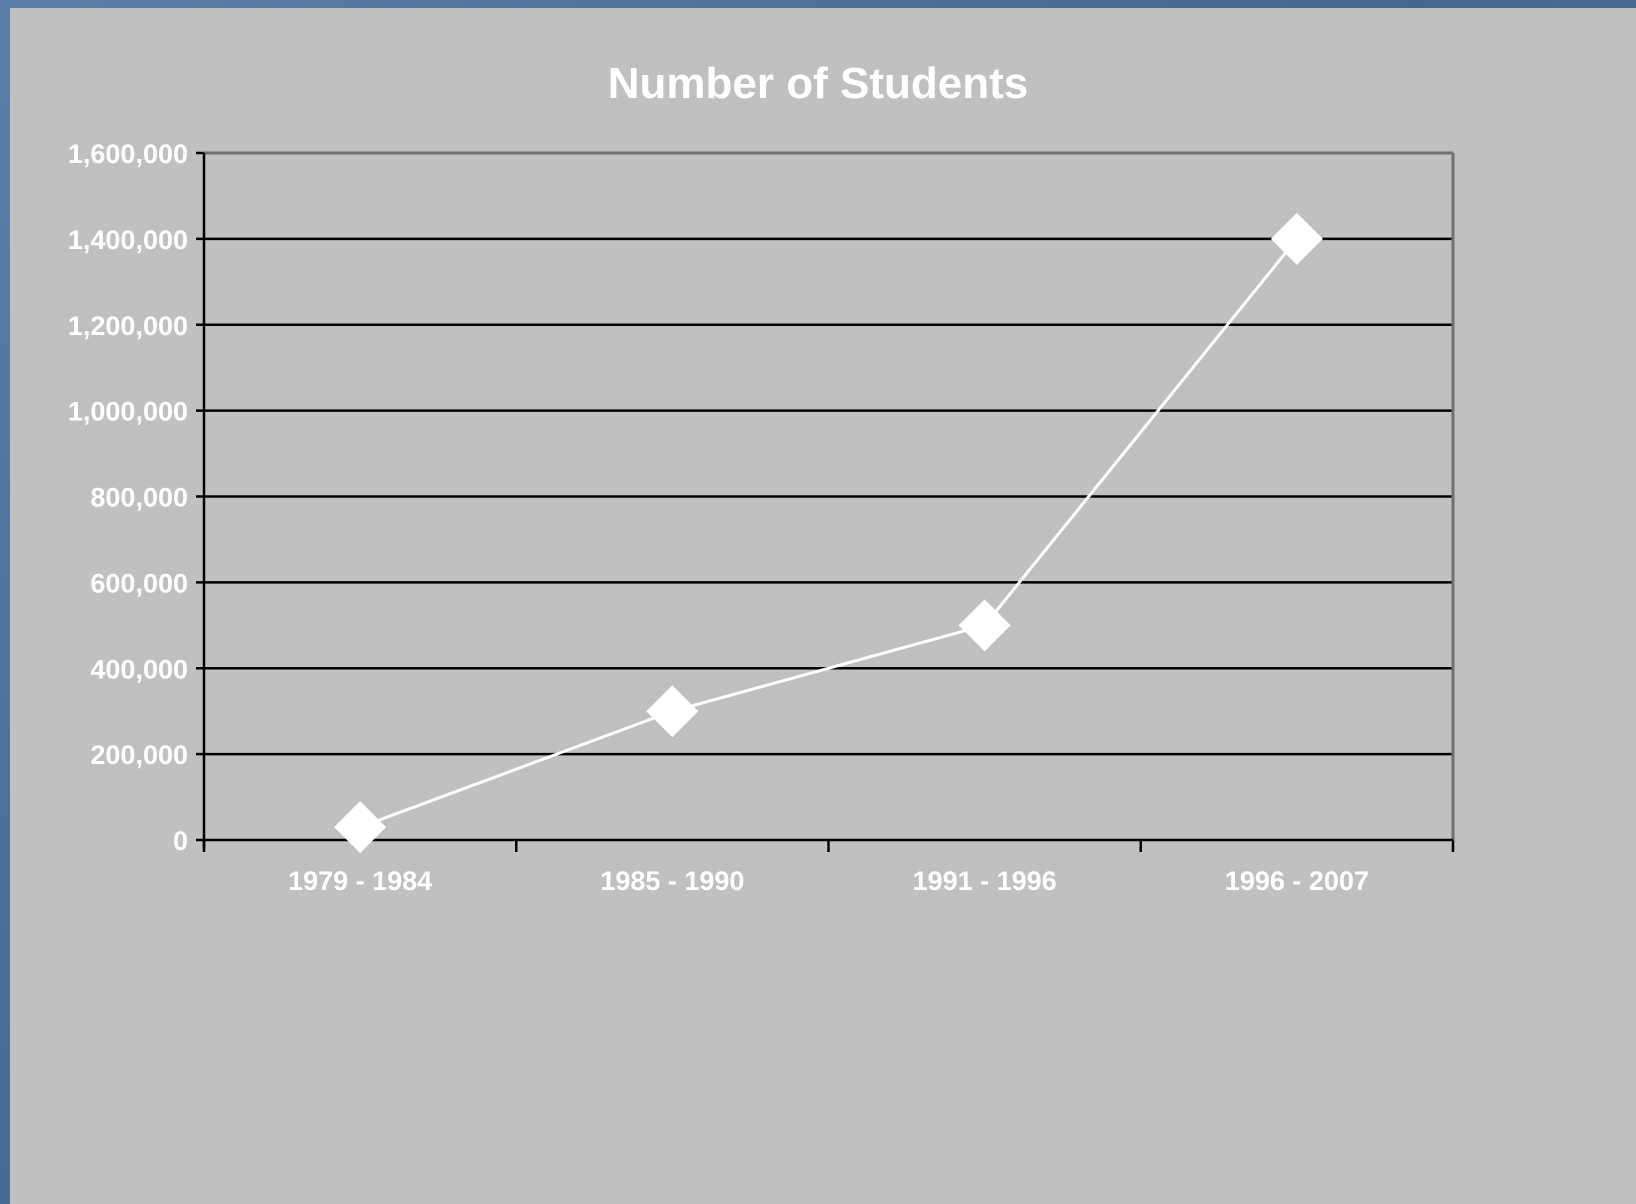 The height and width of the screenshot is (1204, 1636). Describe the element at coordinates (128, 326) in the screenshot. I see `y-tick-label: 1,200,000` at that location.